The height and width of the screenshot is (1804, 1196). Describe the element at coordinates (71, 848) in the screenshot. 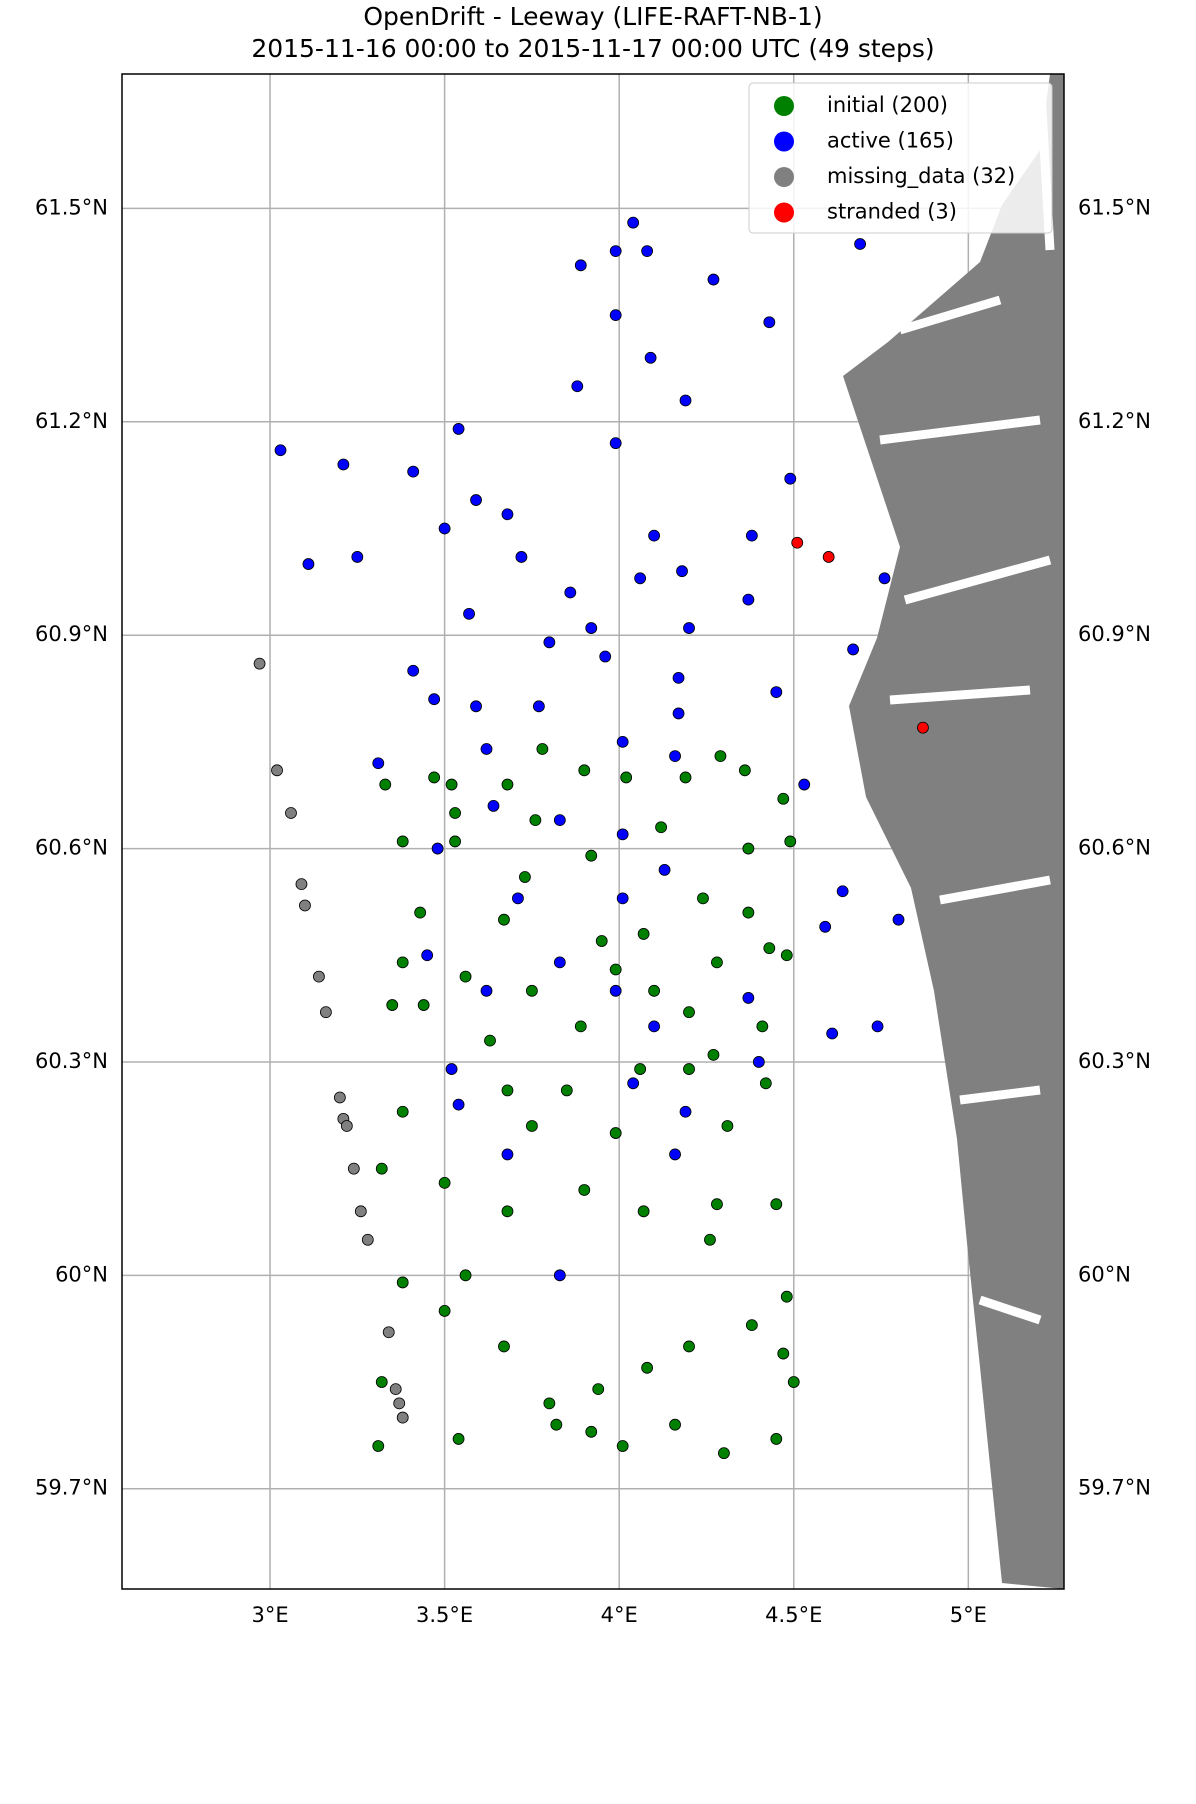

I see `y-tick-label: 60.6°N` at that location.